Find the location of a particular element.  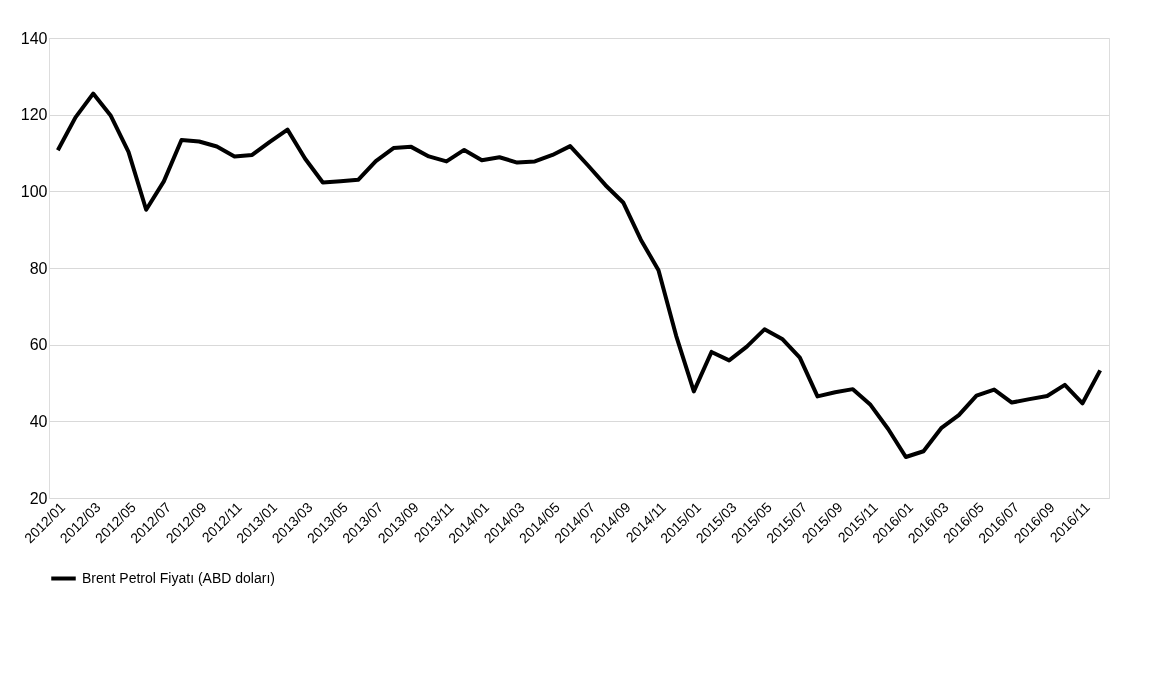

y-tick-label: 120 is located at coordinates (34, 115).